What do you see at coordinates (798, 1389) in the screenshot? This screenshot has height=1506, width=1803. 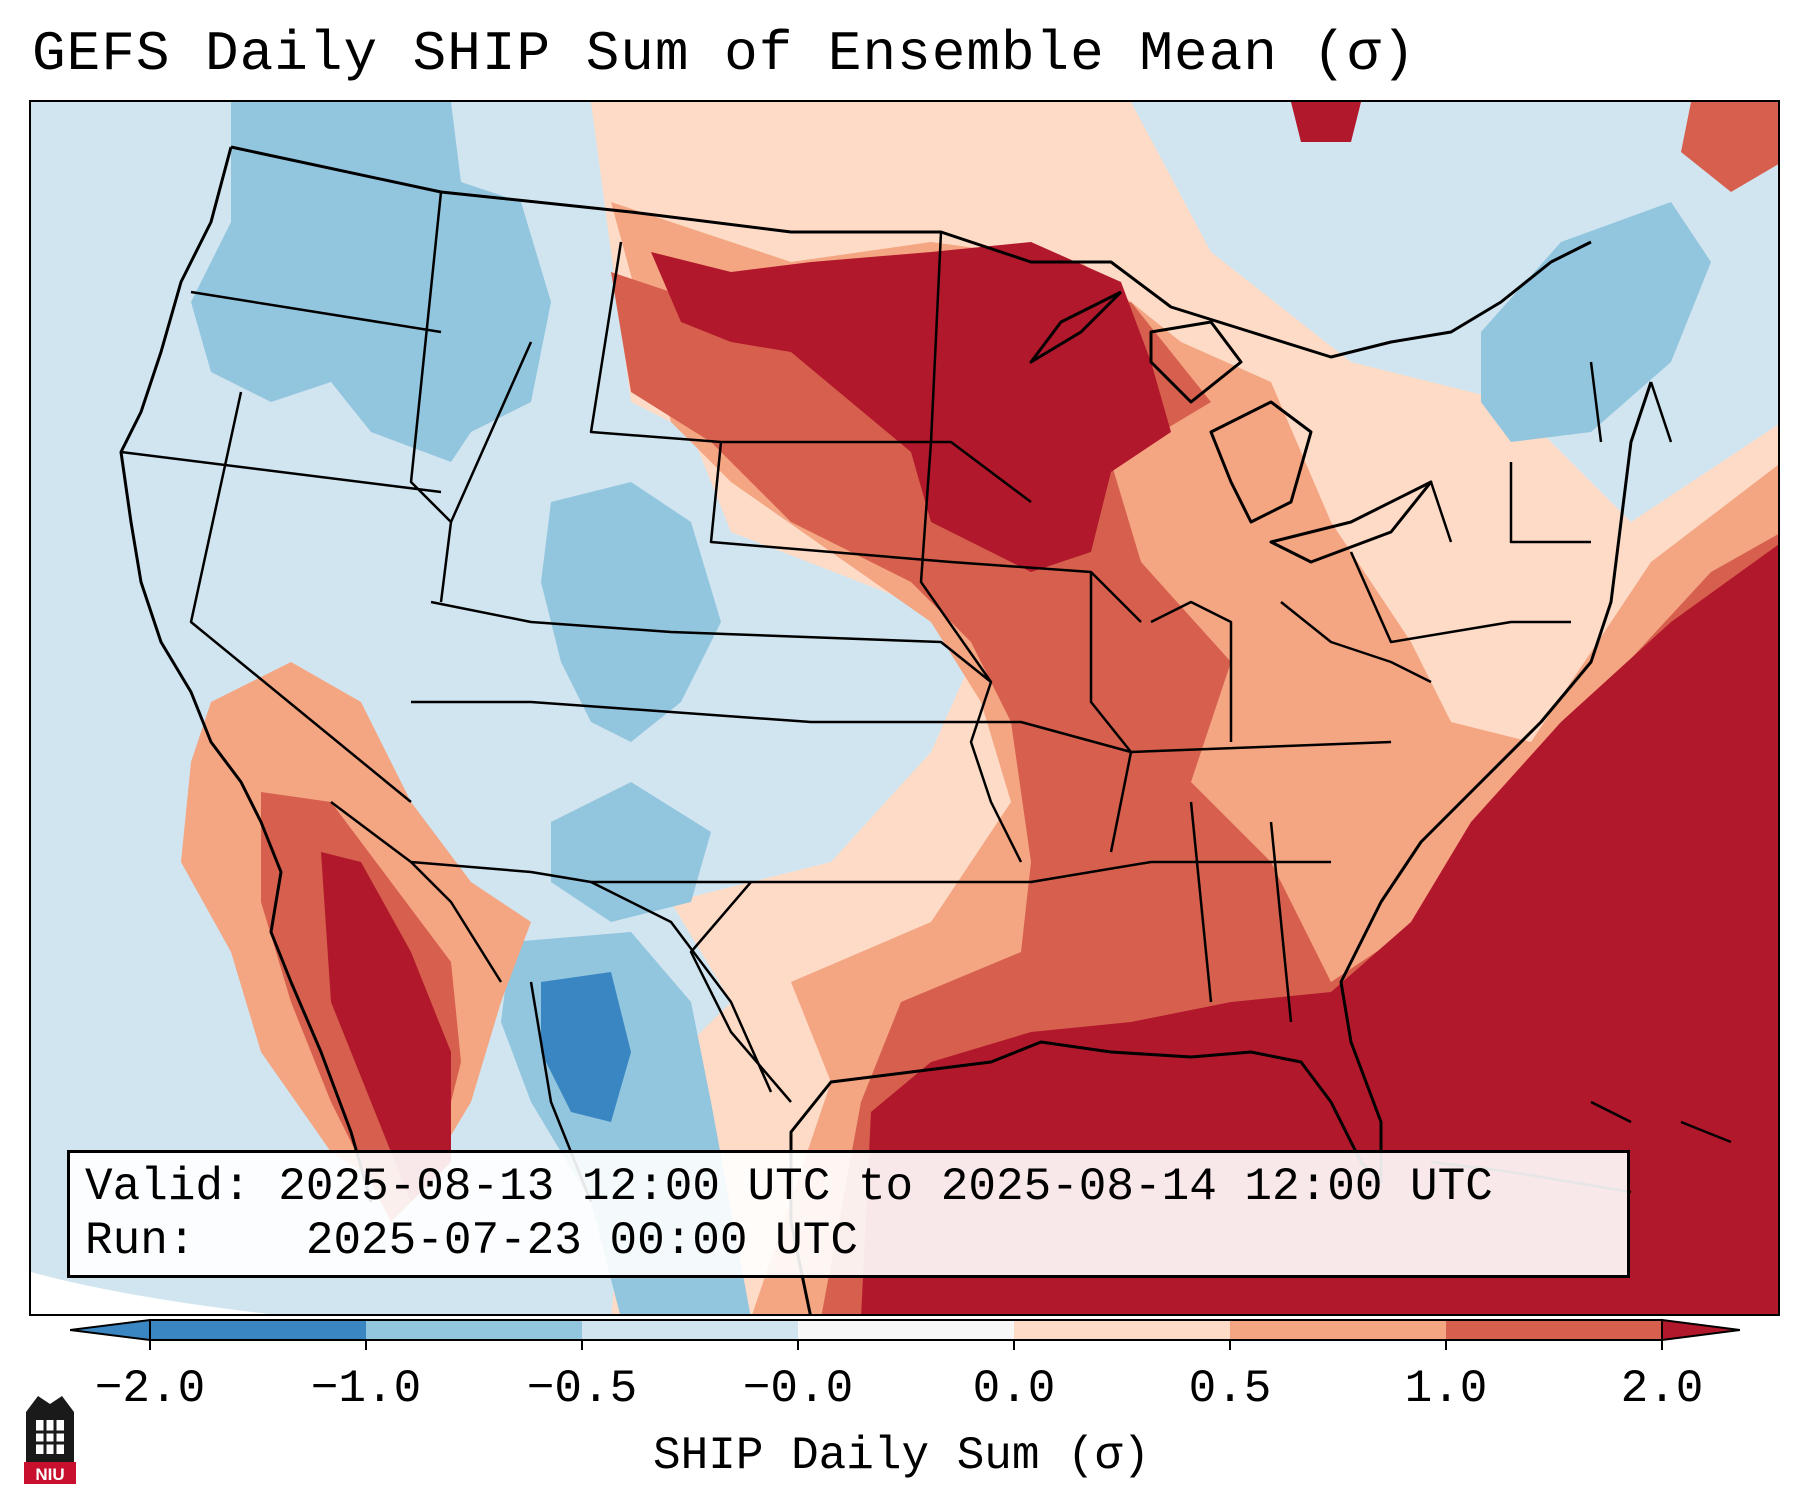 I see `colorbar-tick-label: −0.0` at bounding box center [798, 1389].